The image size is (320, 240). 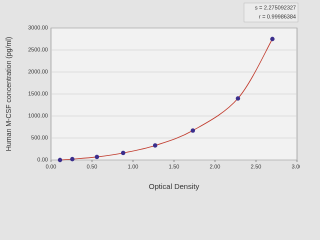 What do you see at coordinates (38, 50) in the screenshot?
I see `y-tick-label: 2500.00` at bounding box center [38, 50].